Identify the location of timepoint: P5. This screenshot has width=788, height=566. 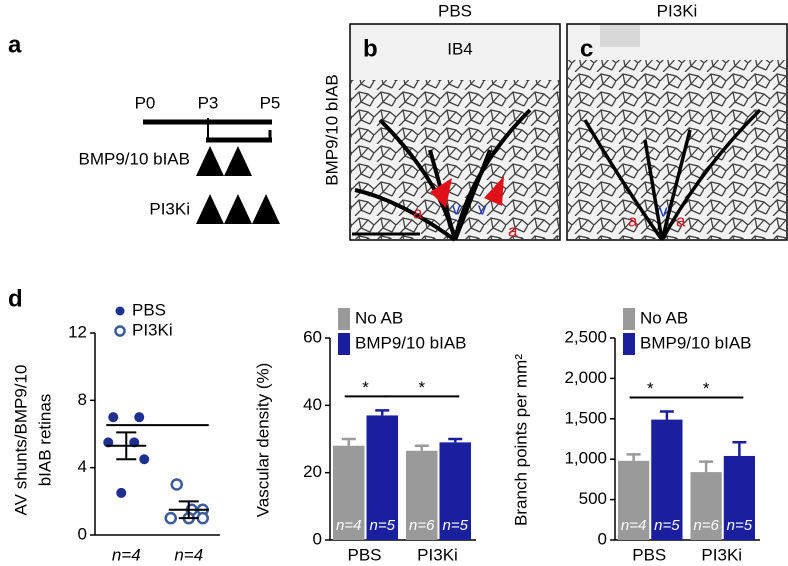
(270, 102).